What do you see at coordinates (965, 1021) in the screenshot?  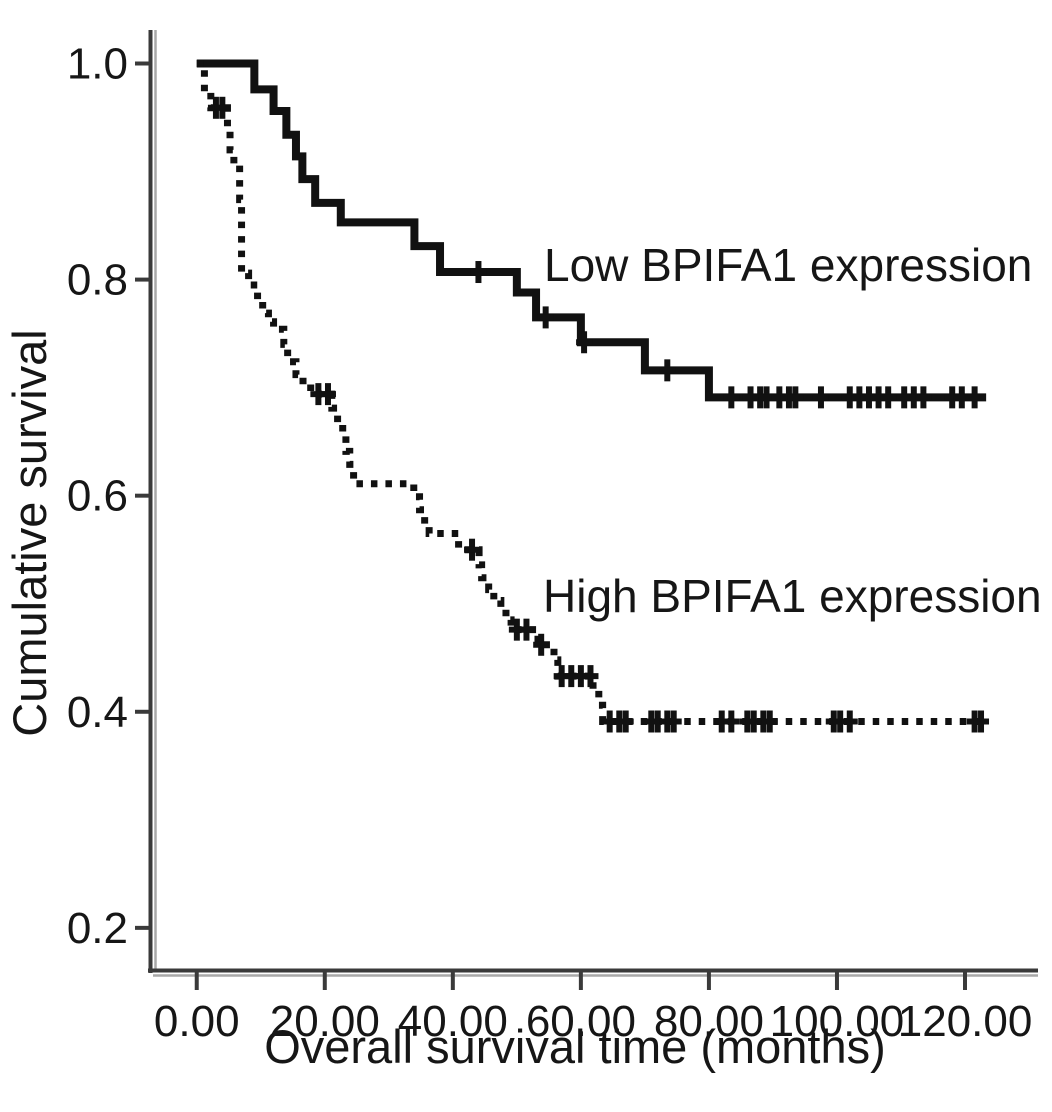 I see `x-tick-label: 120.00` at bounding box center [965, 1021].